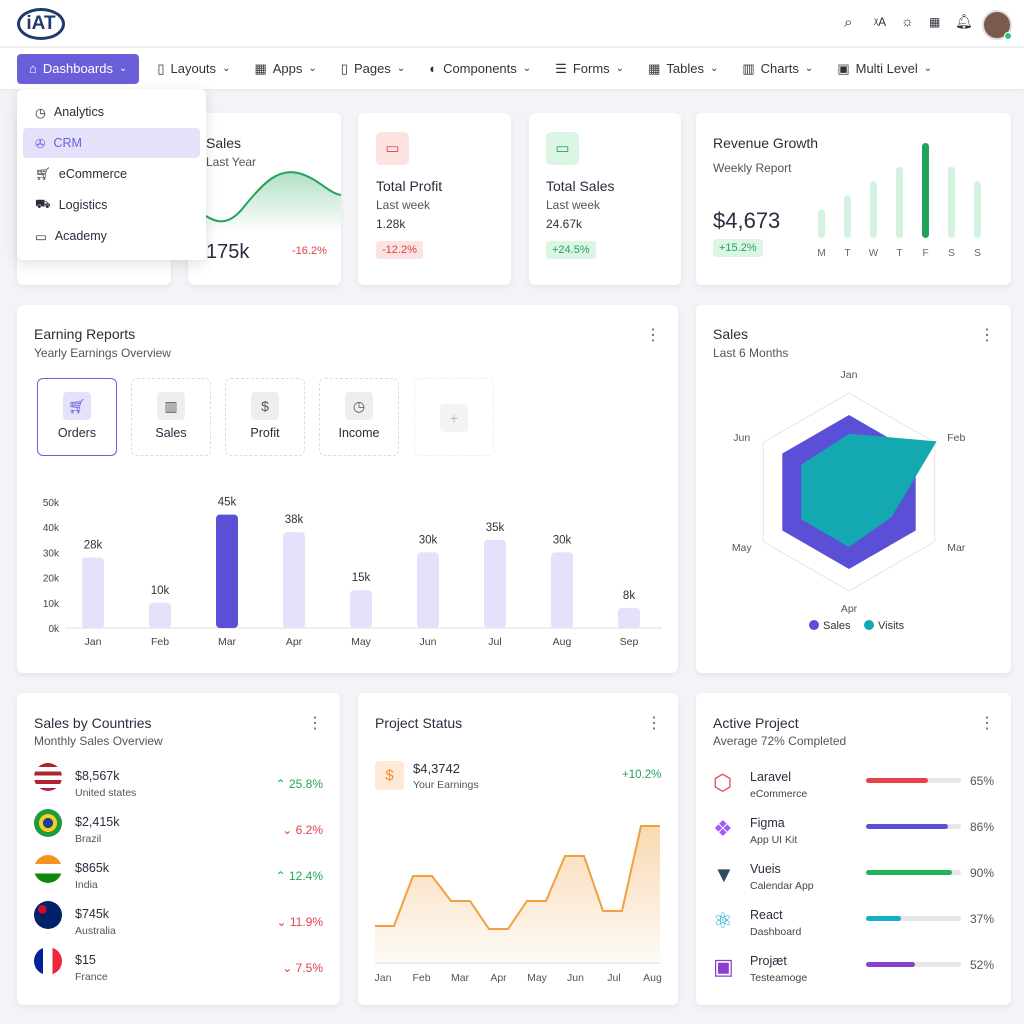 This screenshot has width=1024, height=1024. Describe the element at coordinates (171, 406) in the screenshot. I see `bar-chart-icon: ▥` at that location.